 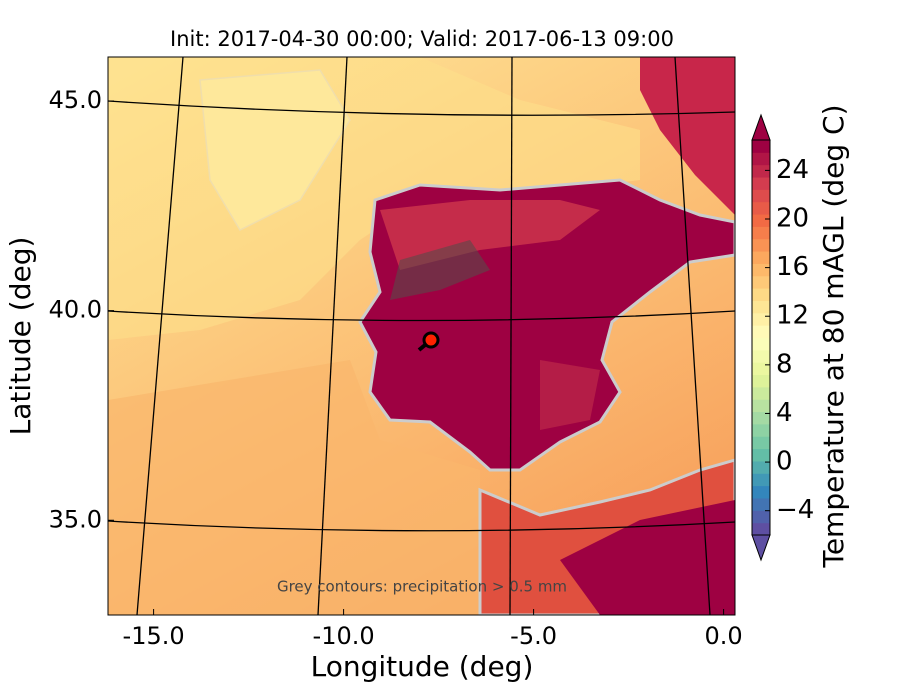 What do you see at coordinates (761, 548) in the screenshot?
I see `colorbar-extend-bottom` at bounding box center [761, 548].